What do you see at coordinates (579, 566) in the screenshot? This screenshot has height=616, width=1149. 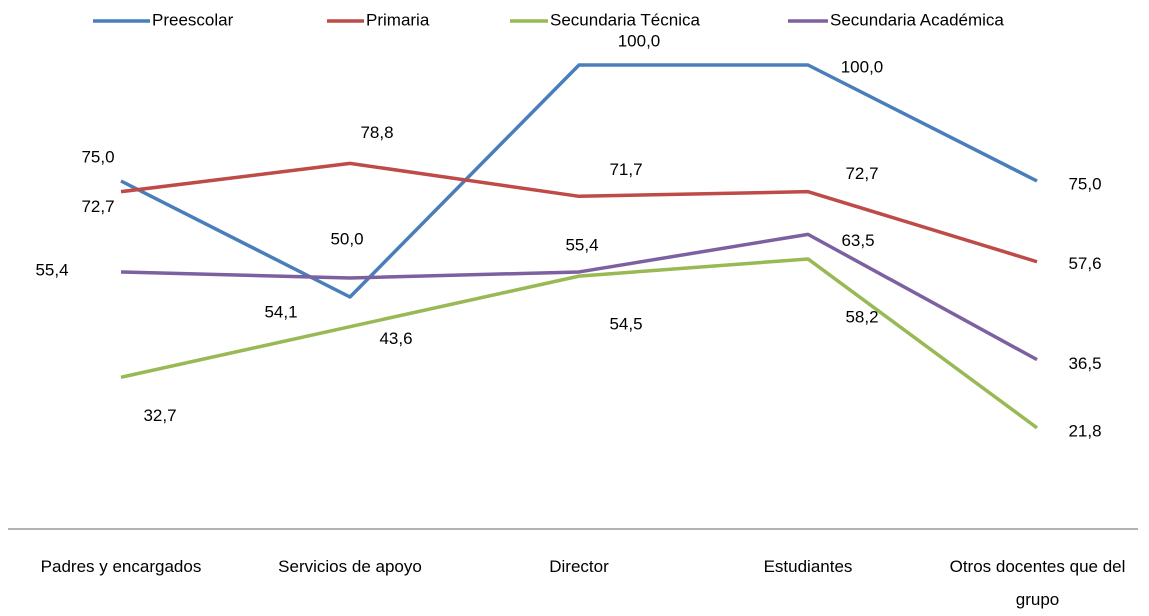 I see `x-tick-label: Director` at bounding box center [579, 566].